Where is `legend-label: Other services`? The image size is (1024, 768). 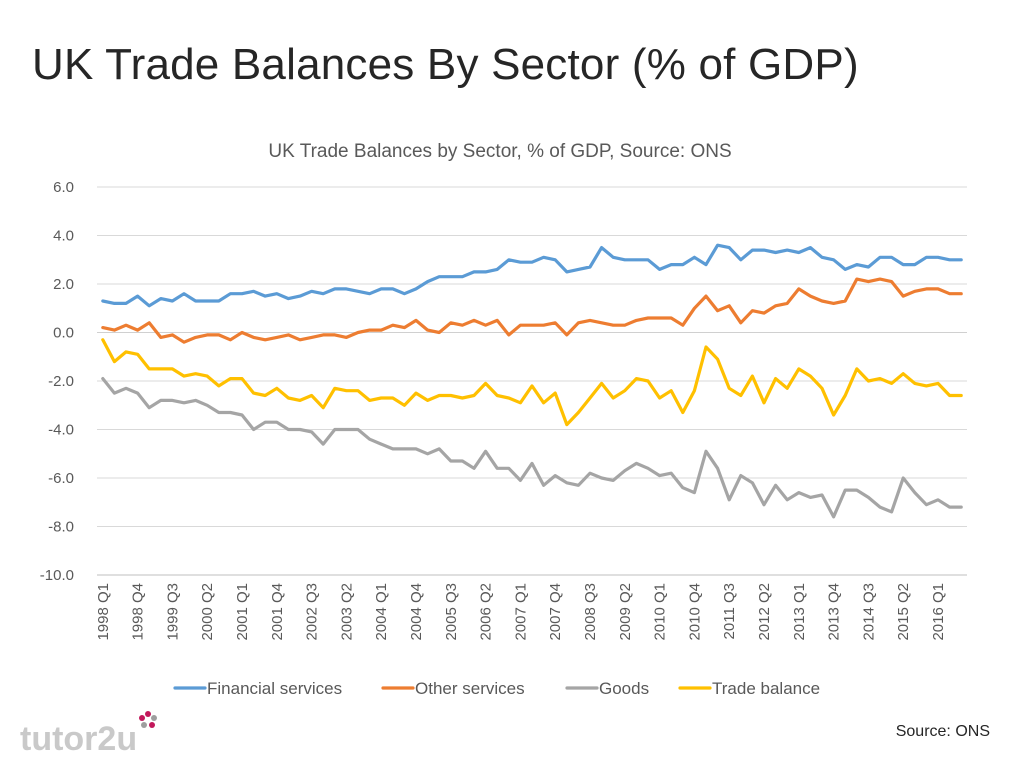 legend-label: Other services is located at coordinates (470, 688).